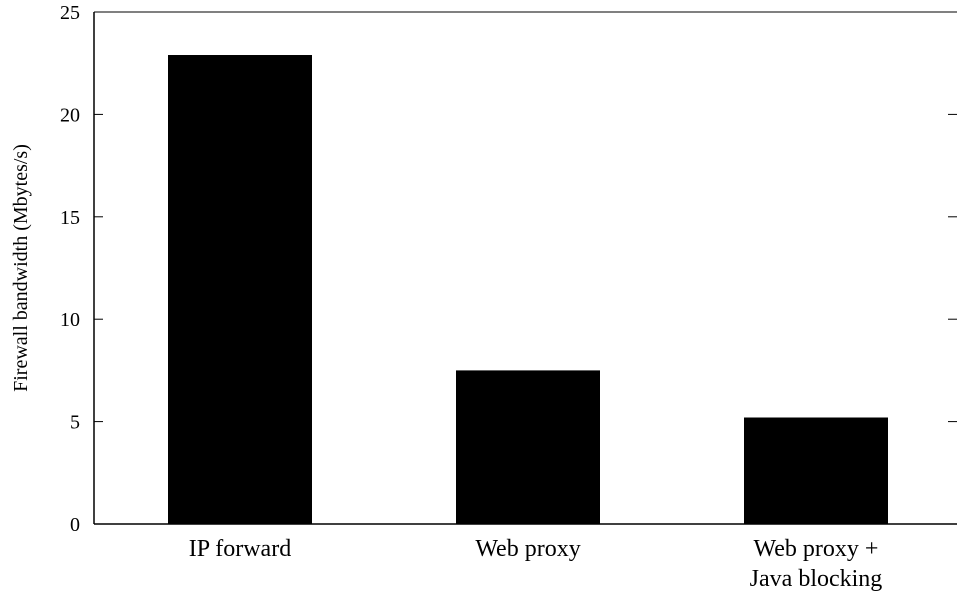  What do you see at coordinates (70, 218) in the screenshot?
I see `y-tick-label: 15` at bounding box center [70, 218].